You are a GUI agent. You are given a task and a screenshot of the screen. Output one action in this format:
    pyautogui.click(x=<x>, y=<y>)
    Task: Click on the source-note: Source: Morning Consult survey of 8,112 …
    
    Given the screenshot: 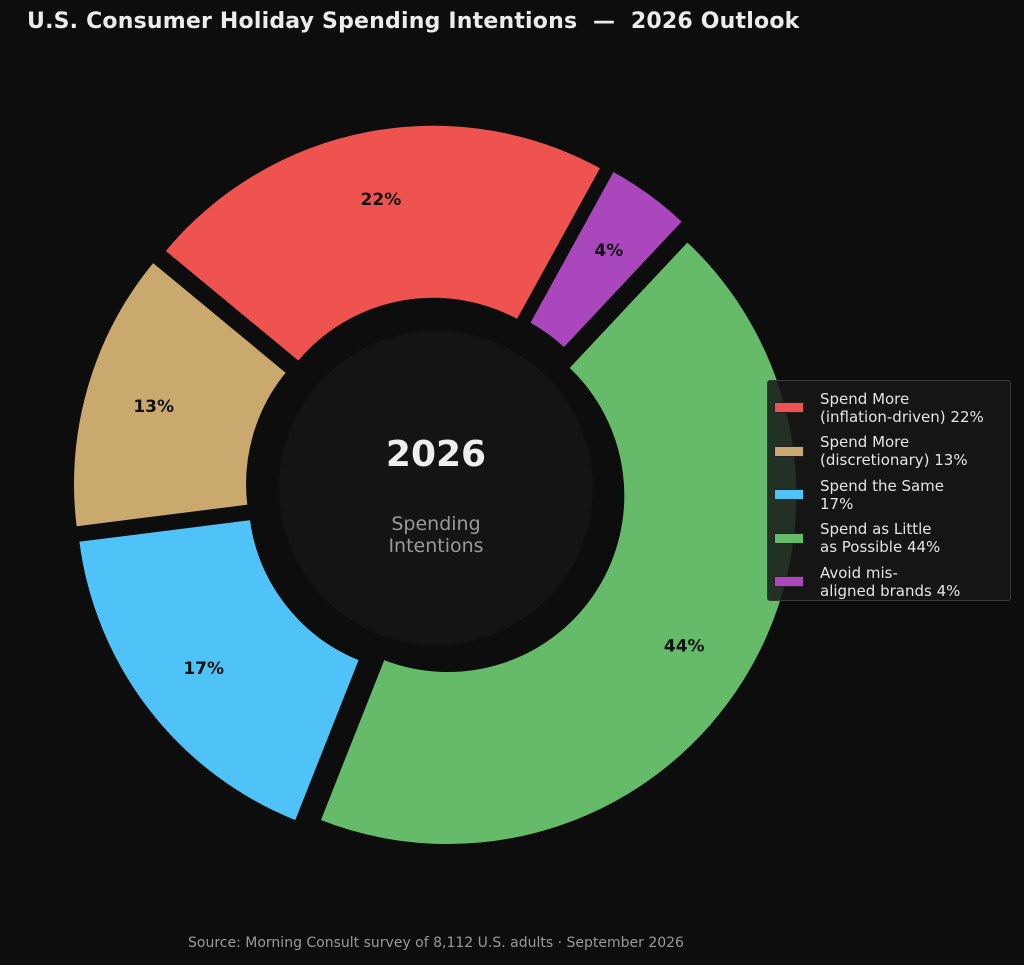 What is the action you would take?
    pyautogui.click(x=436, y=943)
    